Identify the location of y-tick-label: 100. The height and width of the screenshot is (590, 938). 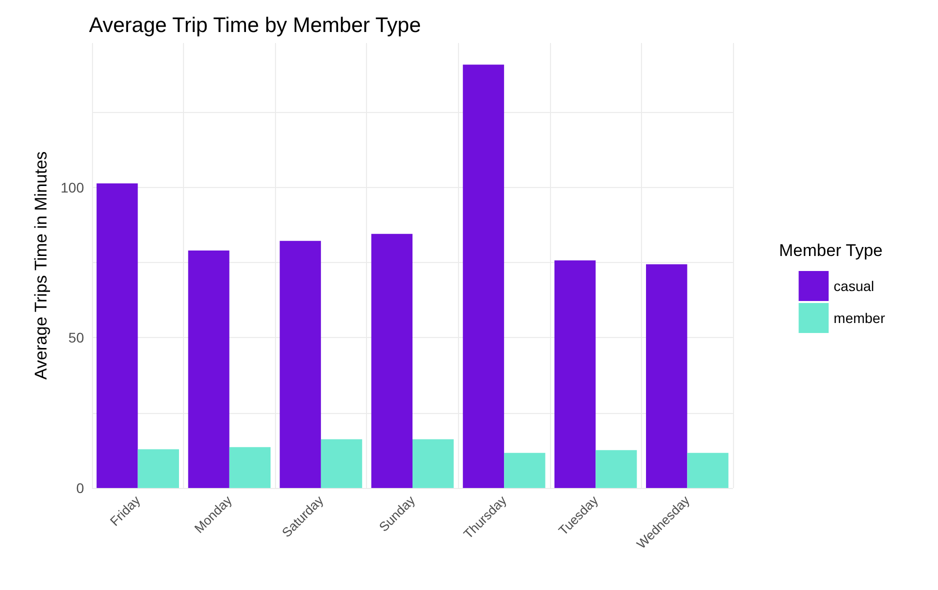
(72, 187).